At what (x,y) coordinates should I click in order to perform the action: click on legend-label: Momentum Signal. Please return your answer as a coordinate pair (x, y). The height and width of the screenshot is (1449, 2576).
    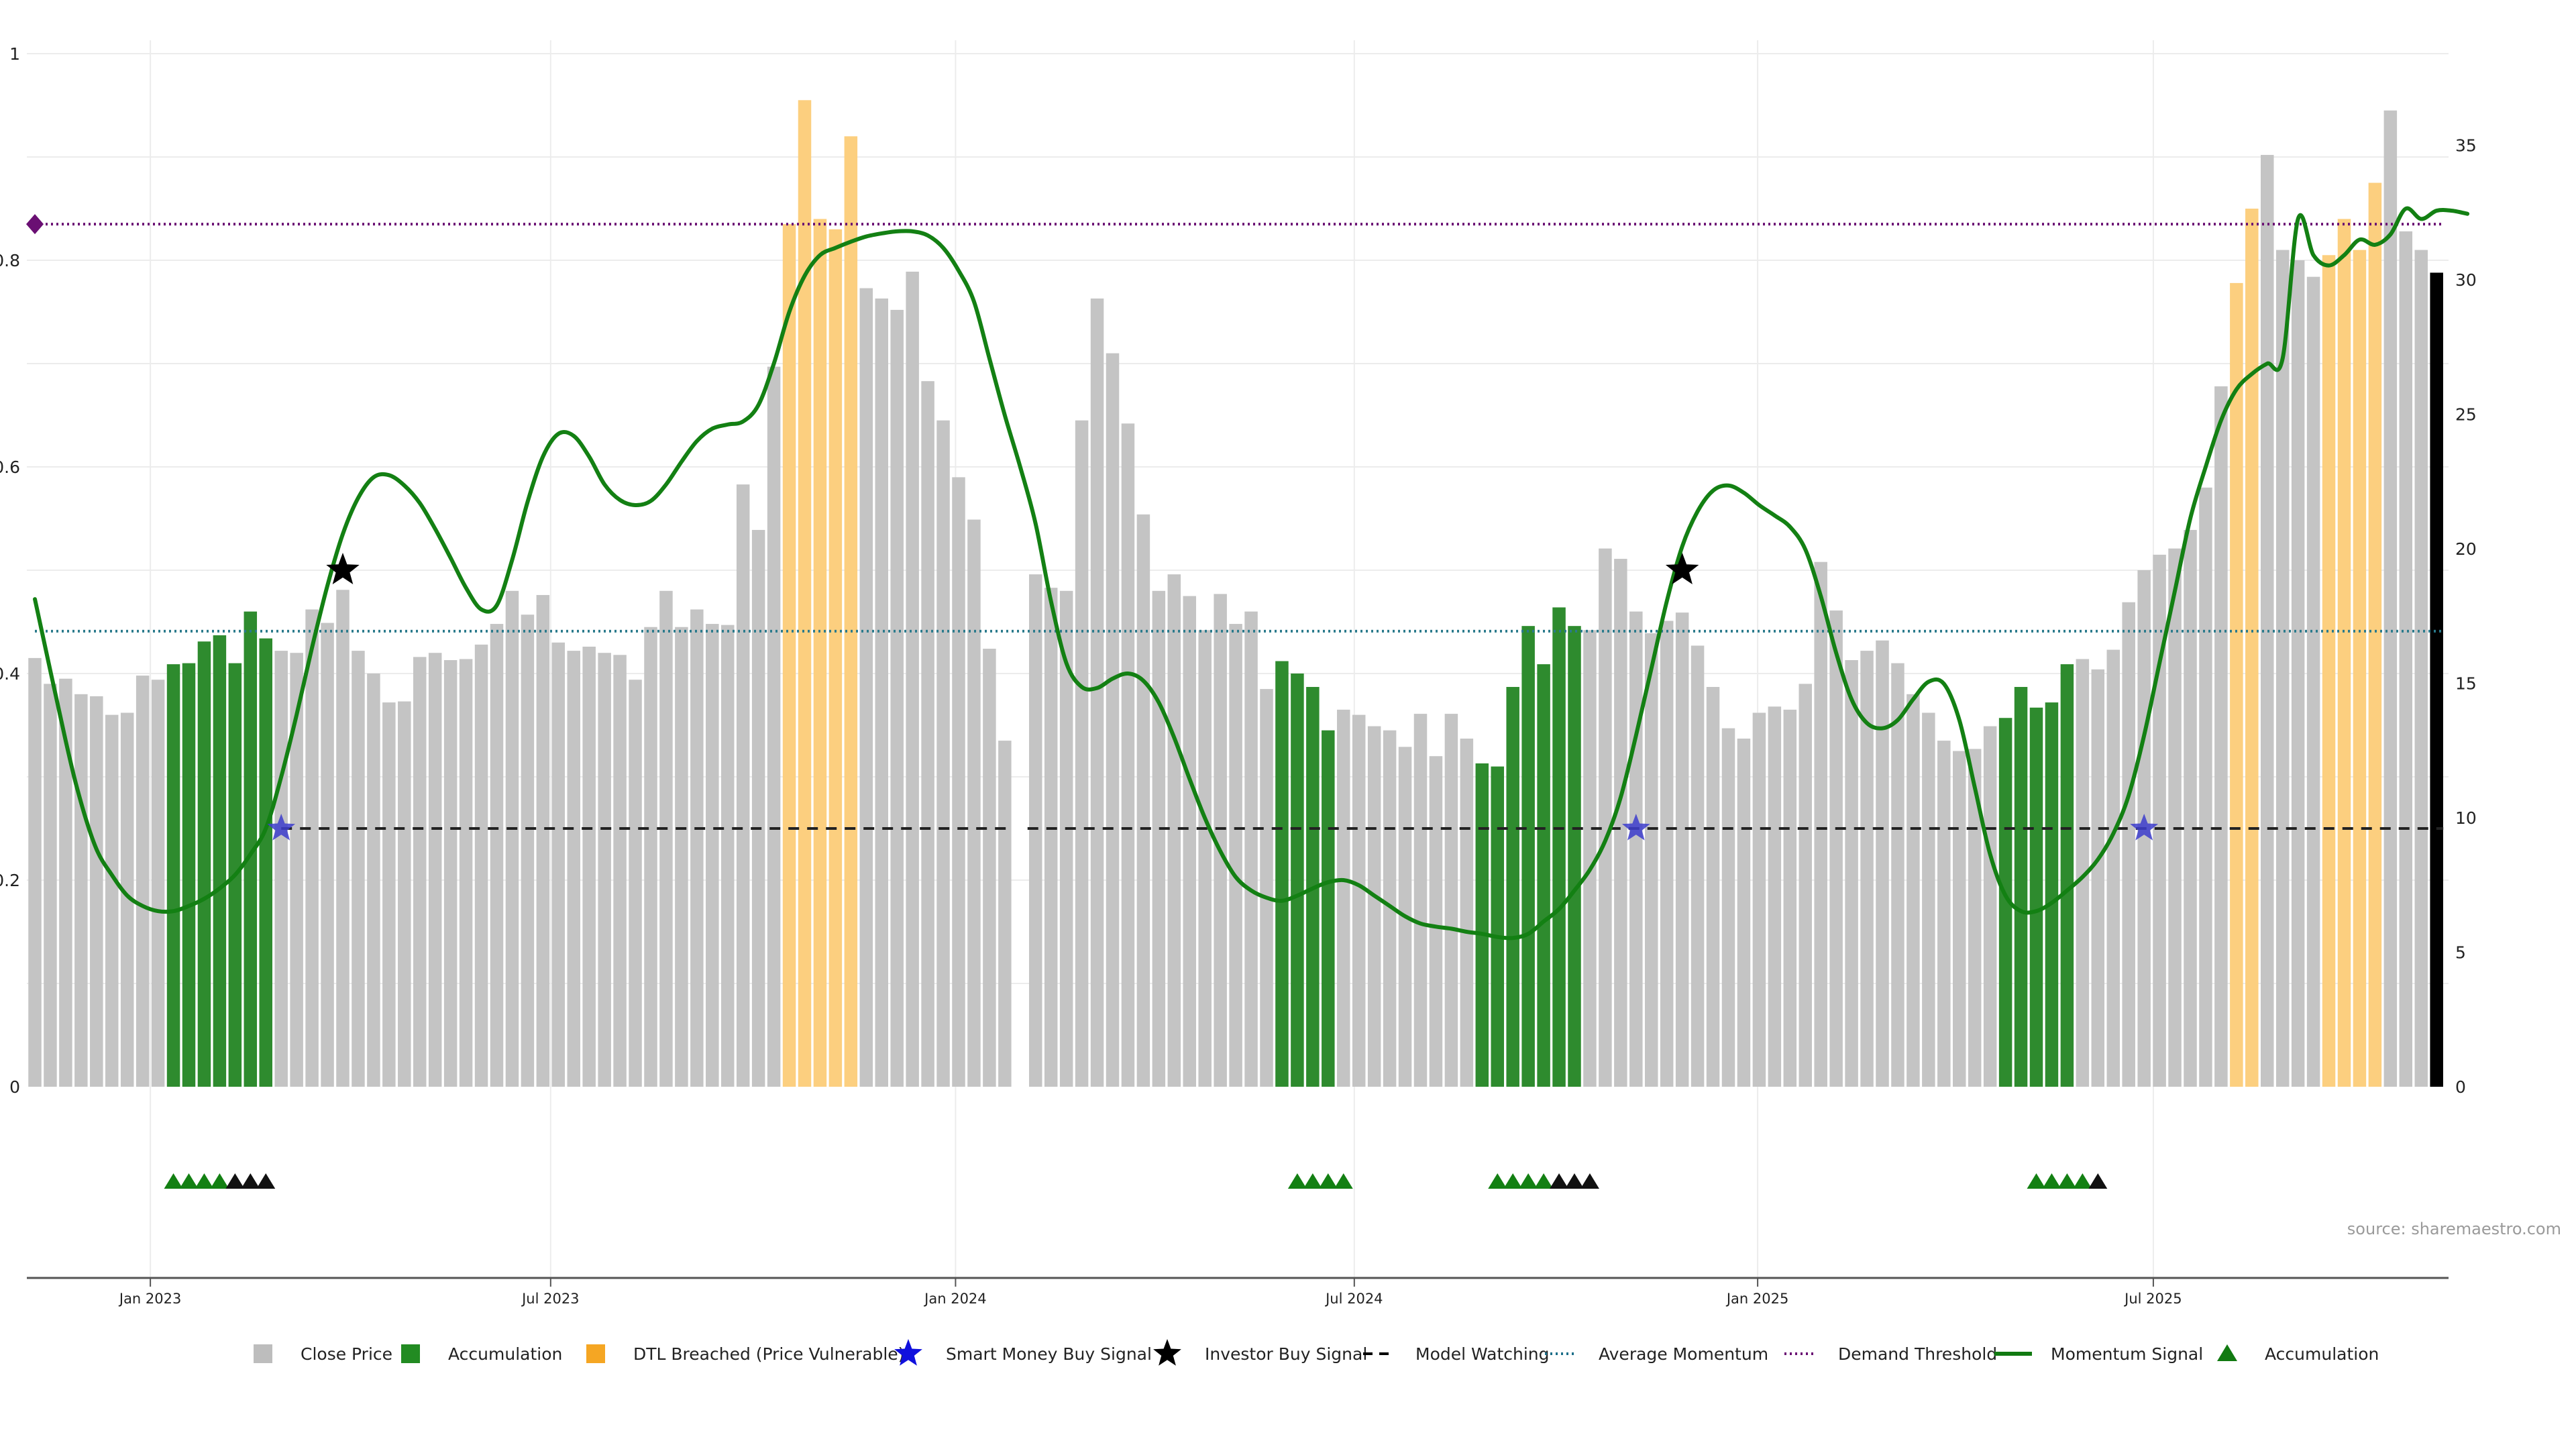
    Looking at the image, I should click on (2127, 1354).